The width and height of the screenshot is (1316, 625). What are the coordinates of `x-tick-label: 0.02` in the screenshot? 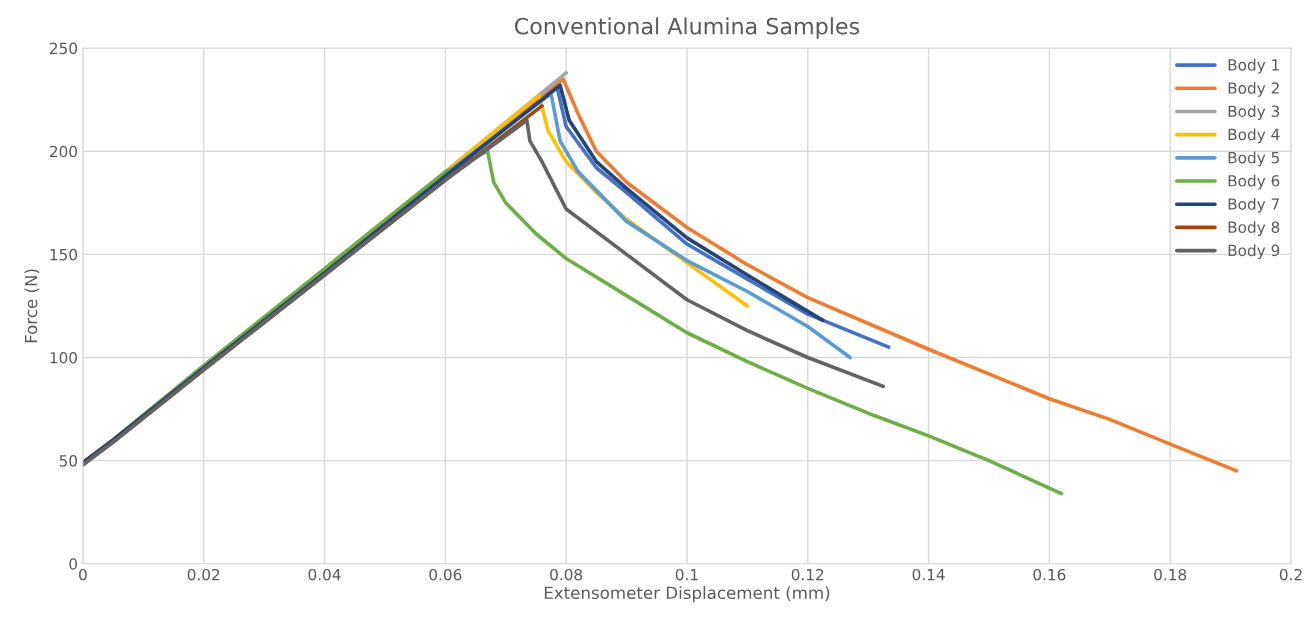 It's located at (203, 574).